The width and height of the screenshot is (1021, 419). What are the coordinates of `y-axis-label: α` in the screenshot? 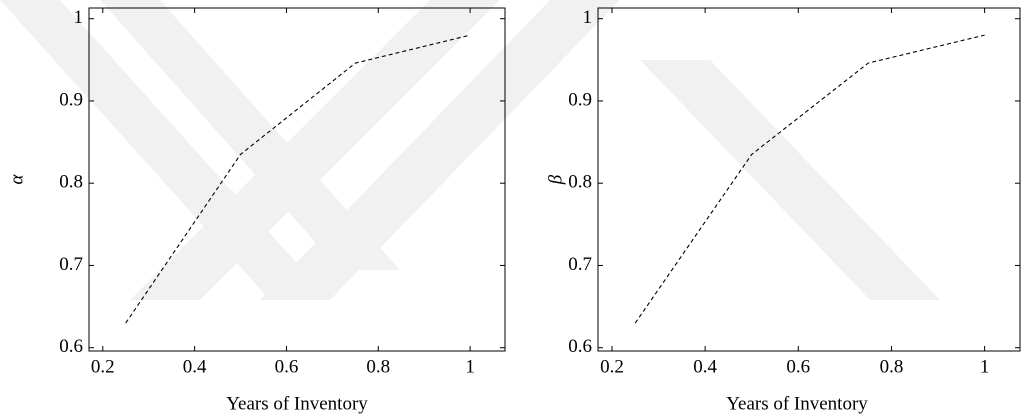 It's located at (16, 178).